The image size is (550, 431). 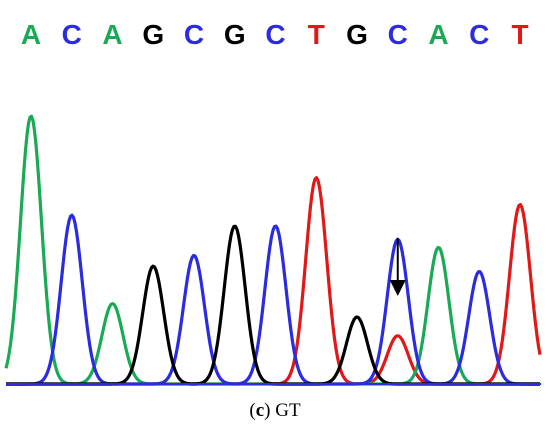 What do you see at coordinates (275, 410) in the screenshot?
I see `figure-caption: (c) GT` at bounding box center [275, 410].